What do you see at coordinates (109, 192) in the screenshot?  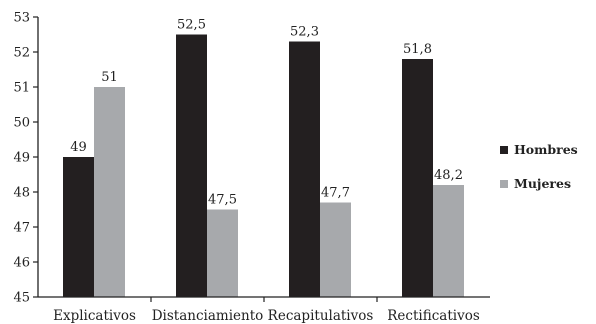 I see `bar-mujeres-explicativos` at bounding box center [109, 192].